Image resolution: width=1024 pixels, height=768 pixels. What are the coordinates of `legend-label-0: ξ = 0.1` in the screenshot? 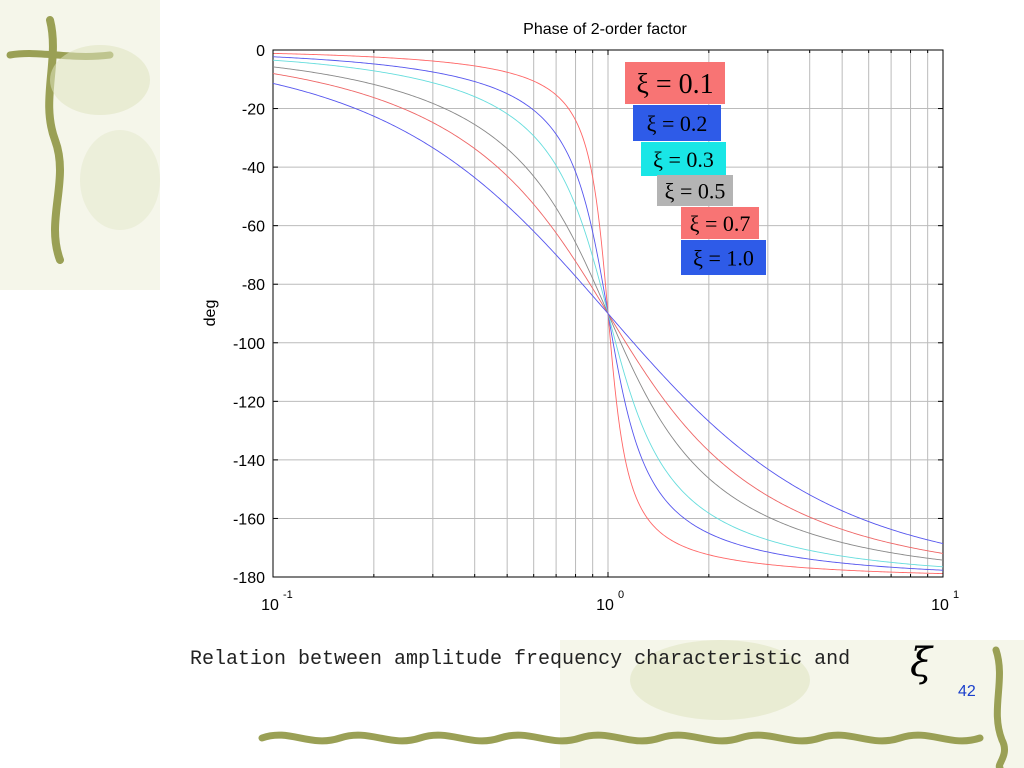 It's located at (674, 84).